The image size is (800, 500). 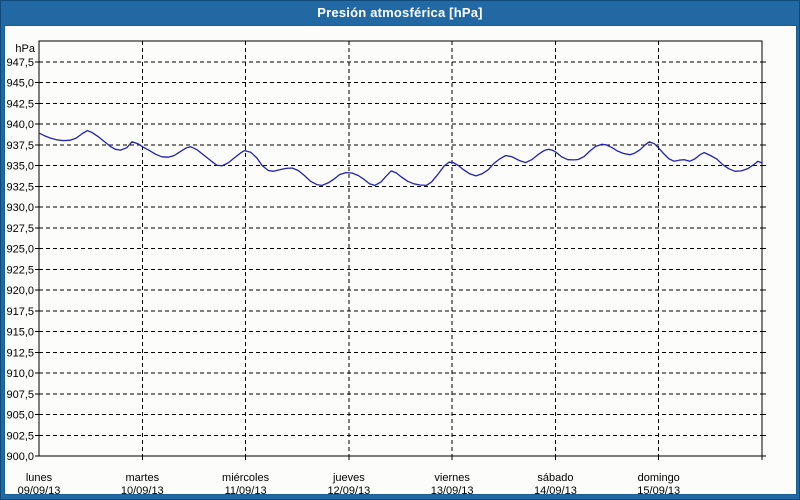 What do you see at coordinates (20, 84) in the screenshot?
I see `y-tick-label: 945,0` at bounding box center [20, 84].